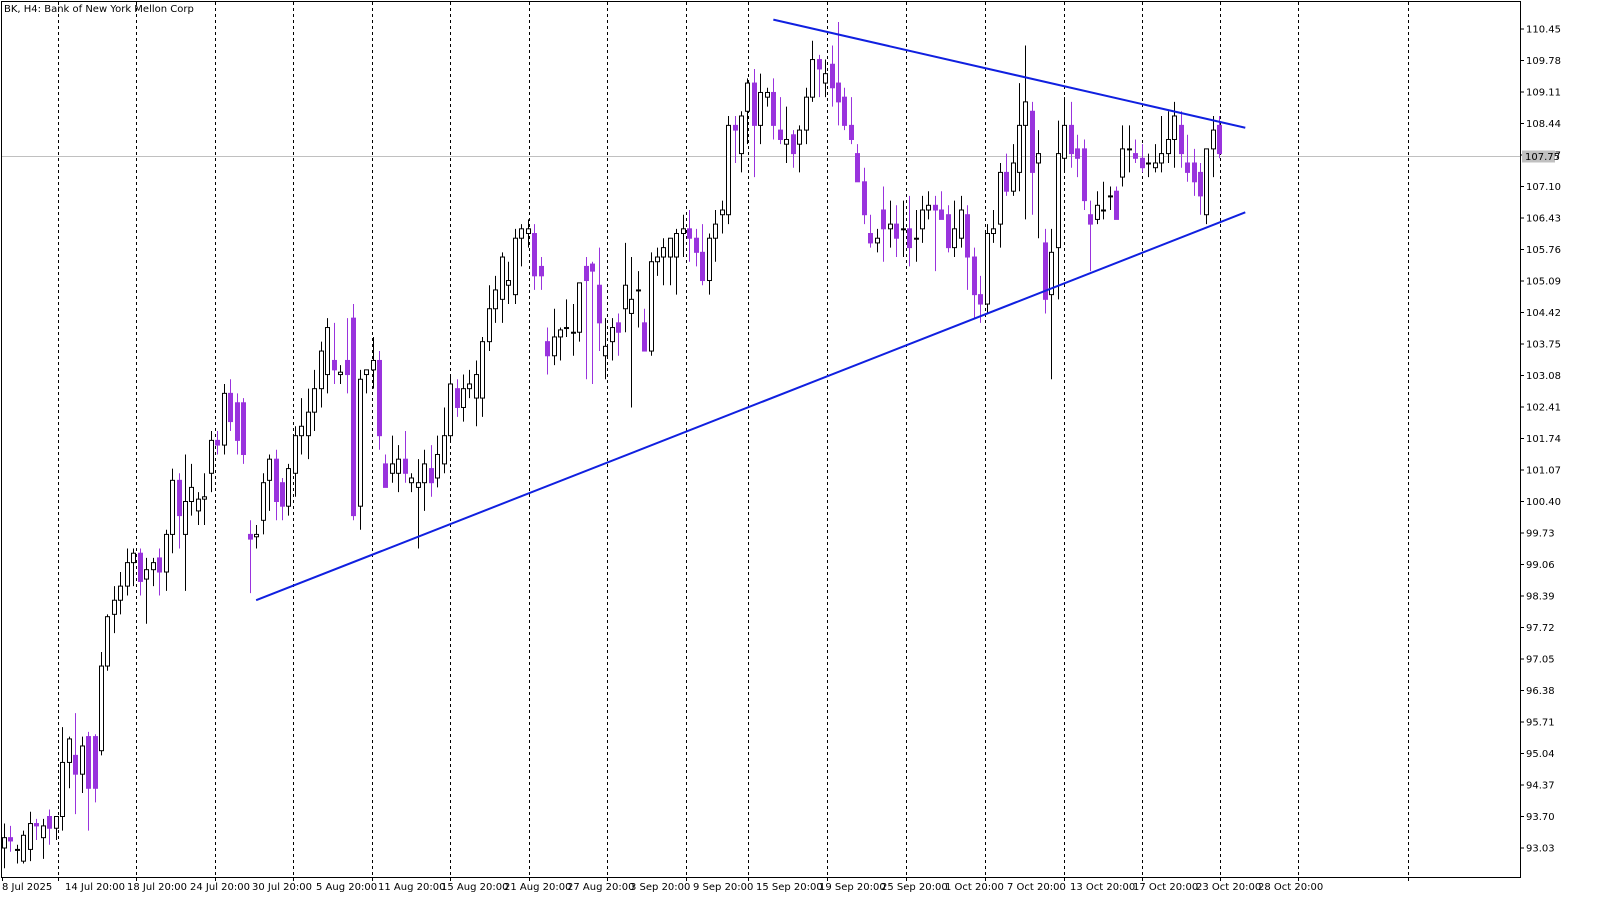  I want to click on resistance-trendline, so click(1009, 73).